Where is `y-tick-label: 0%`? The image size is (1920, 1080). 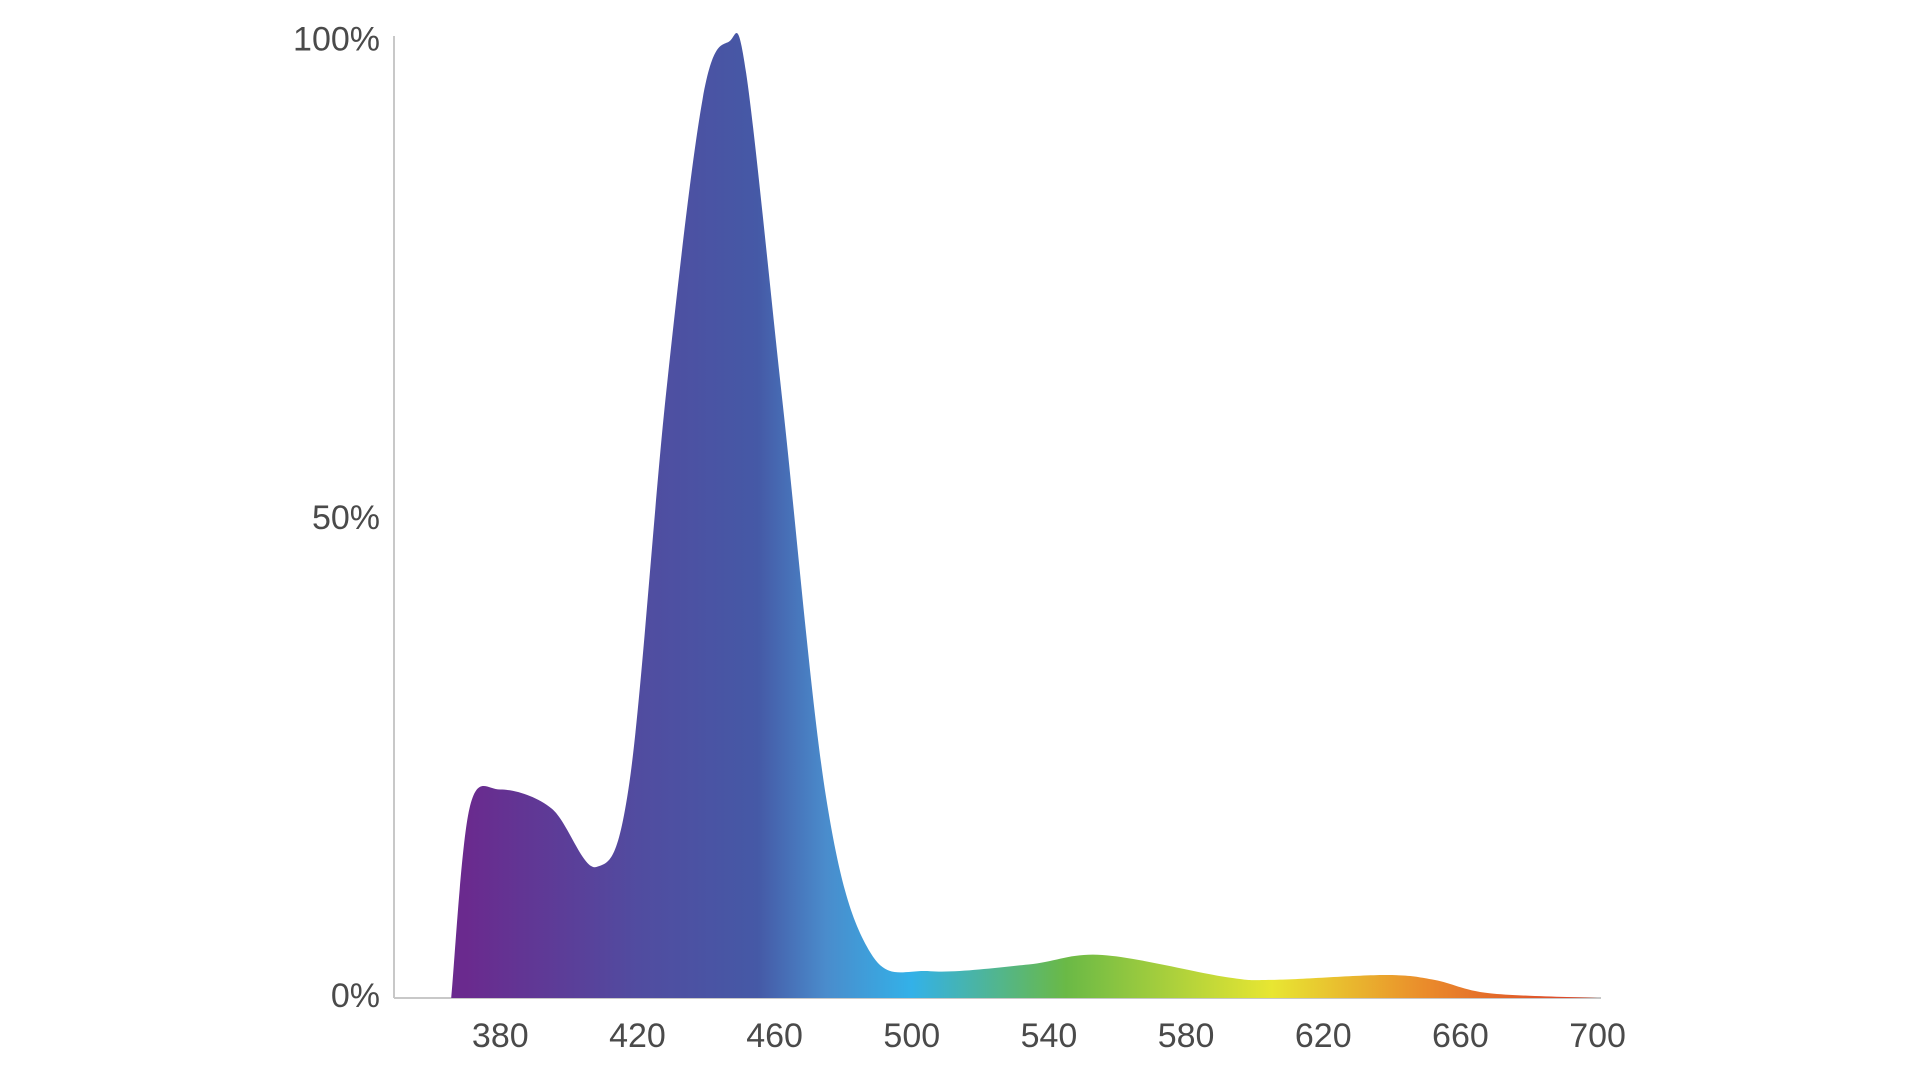 y-tick-label: 0% is located at coordinates (355, 996).